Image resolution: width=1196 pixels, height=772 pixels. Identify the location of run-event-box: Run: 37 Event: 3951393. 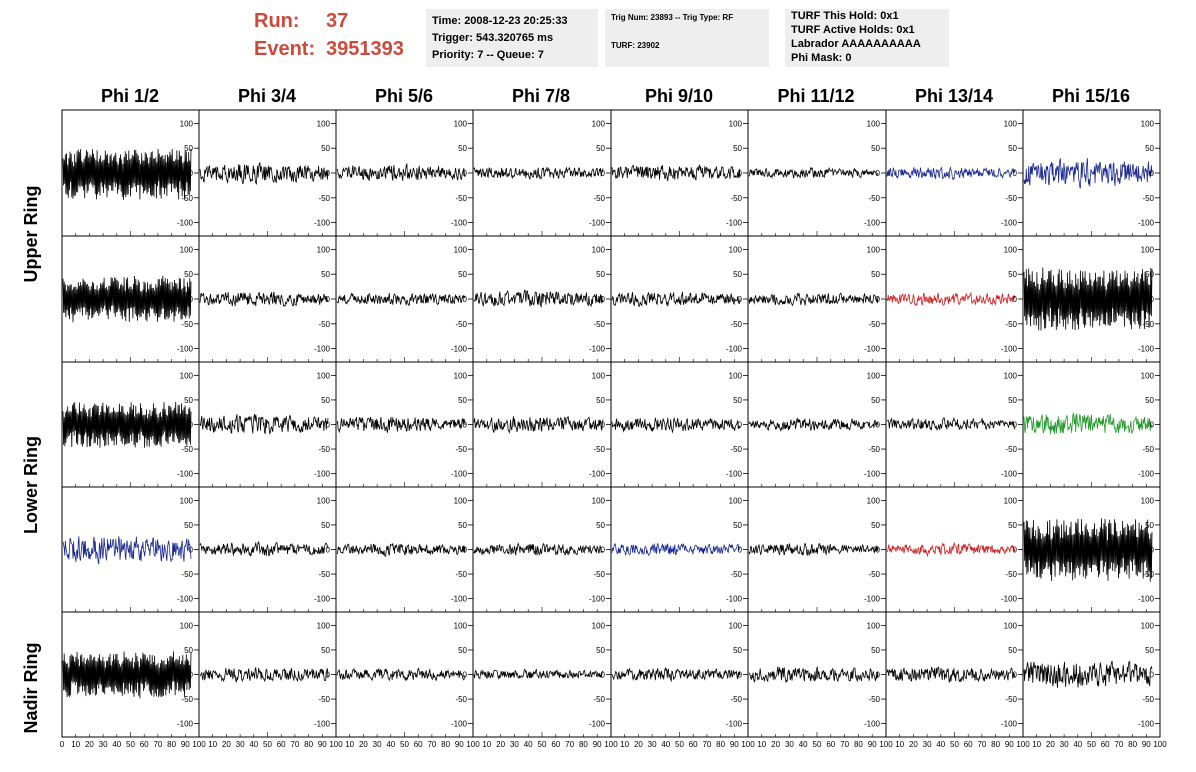
(337, 38).